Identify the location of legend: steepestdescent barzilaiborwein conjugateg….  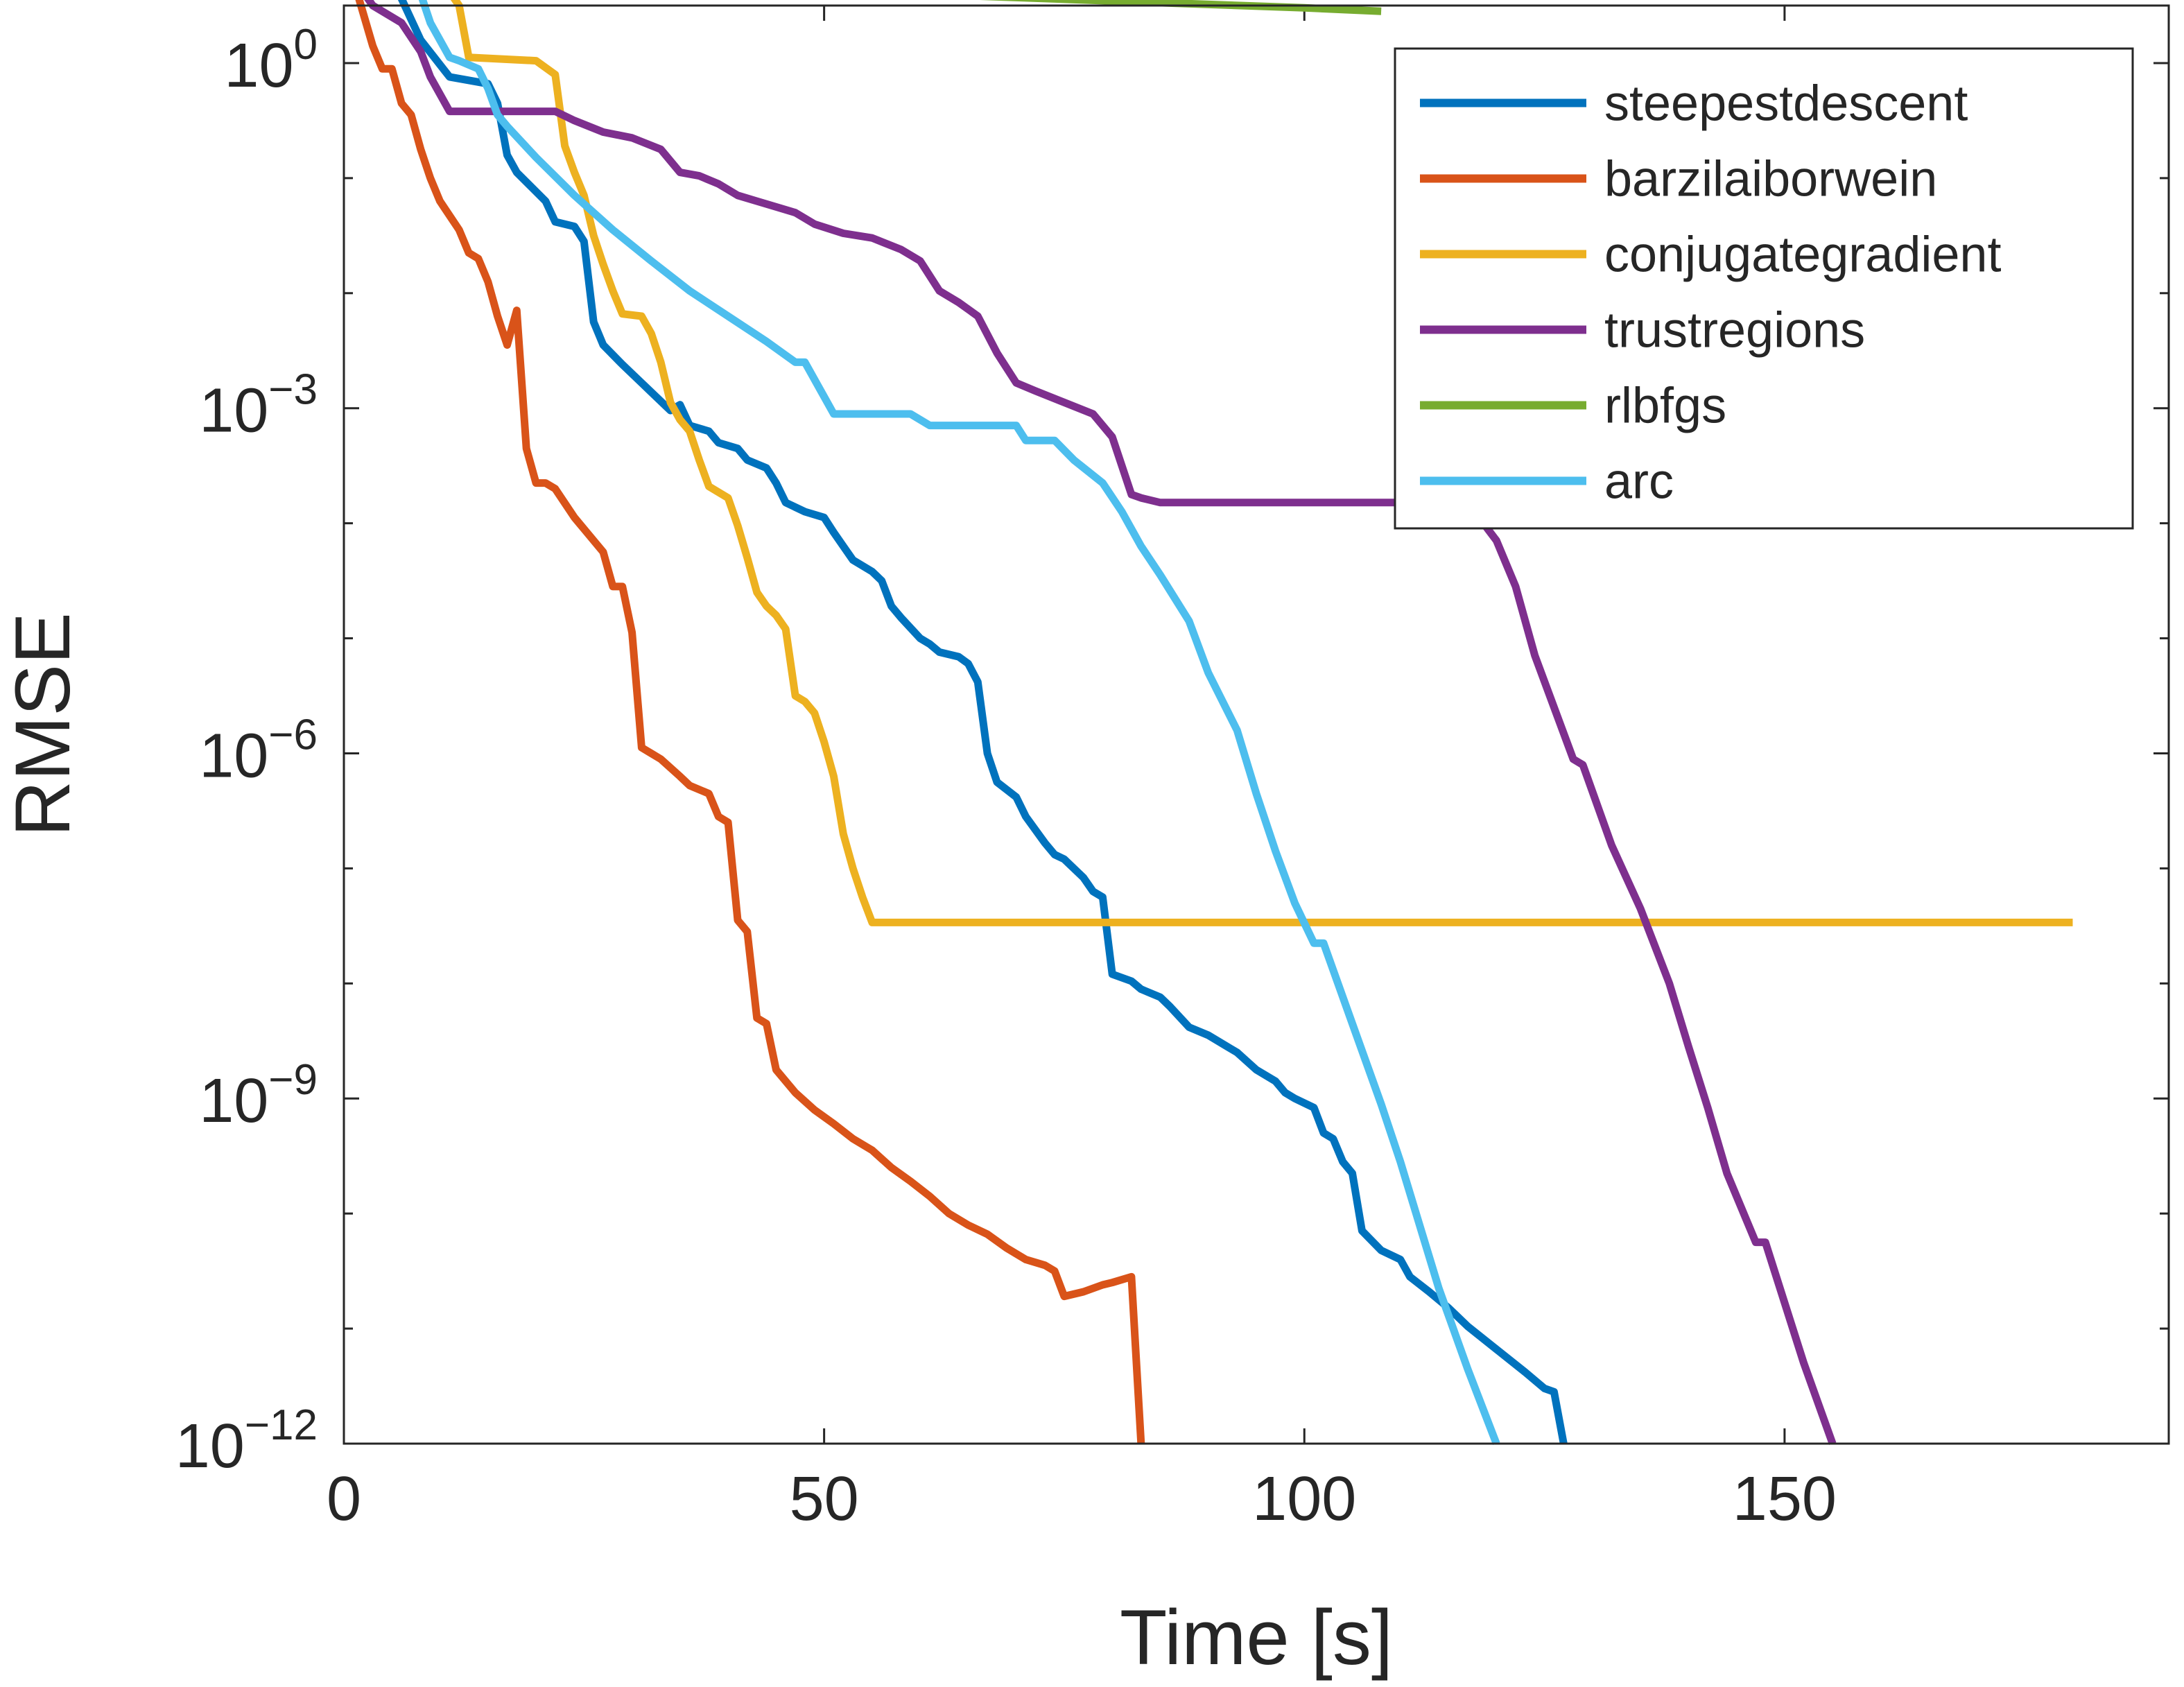
(1764, 288).